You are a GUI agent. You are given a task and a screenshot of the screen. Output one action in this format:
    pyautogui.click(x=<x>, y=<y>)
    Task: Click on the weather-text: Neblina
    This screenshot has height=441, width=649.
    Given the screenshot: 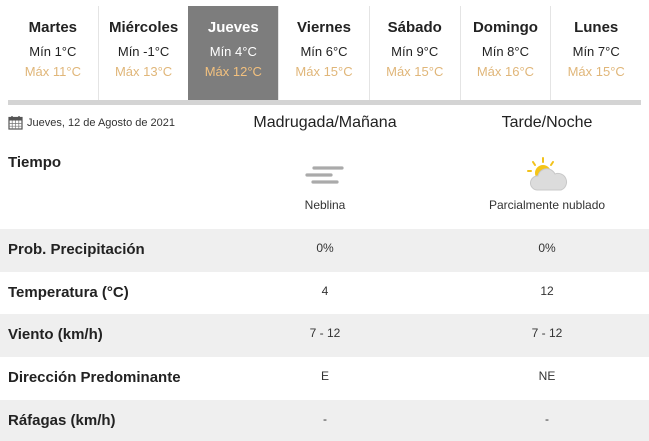 What is the action you would take?
    pyautogui.click(x=325, y=205)
    